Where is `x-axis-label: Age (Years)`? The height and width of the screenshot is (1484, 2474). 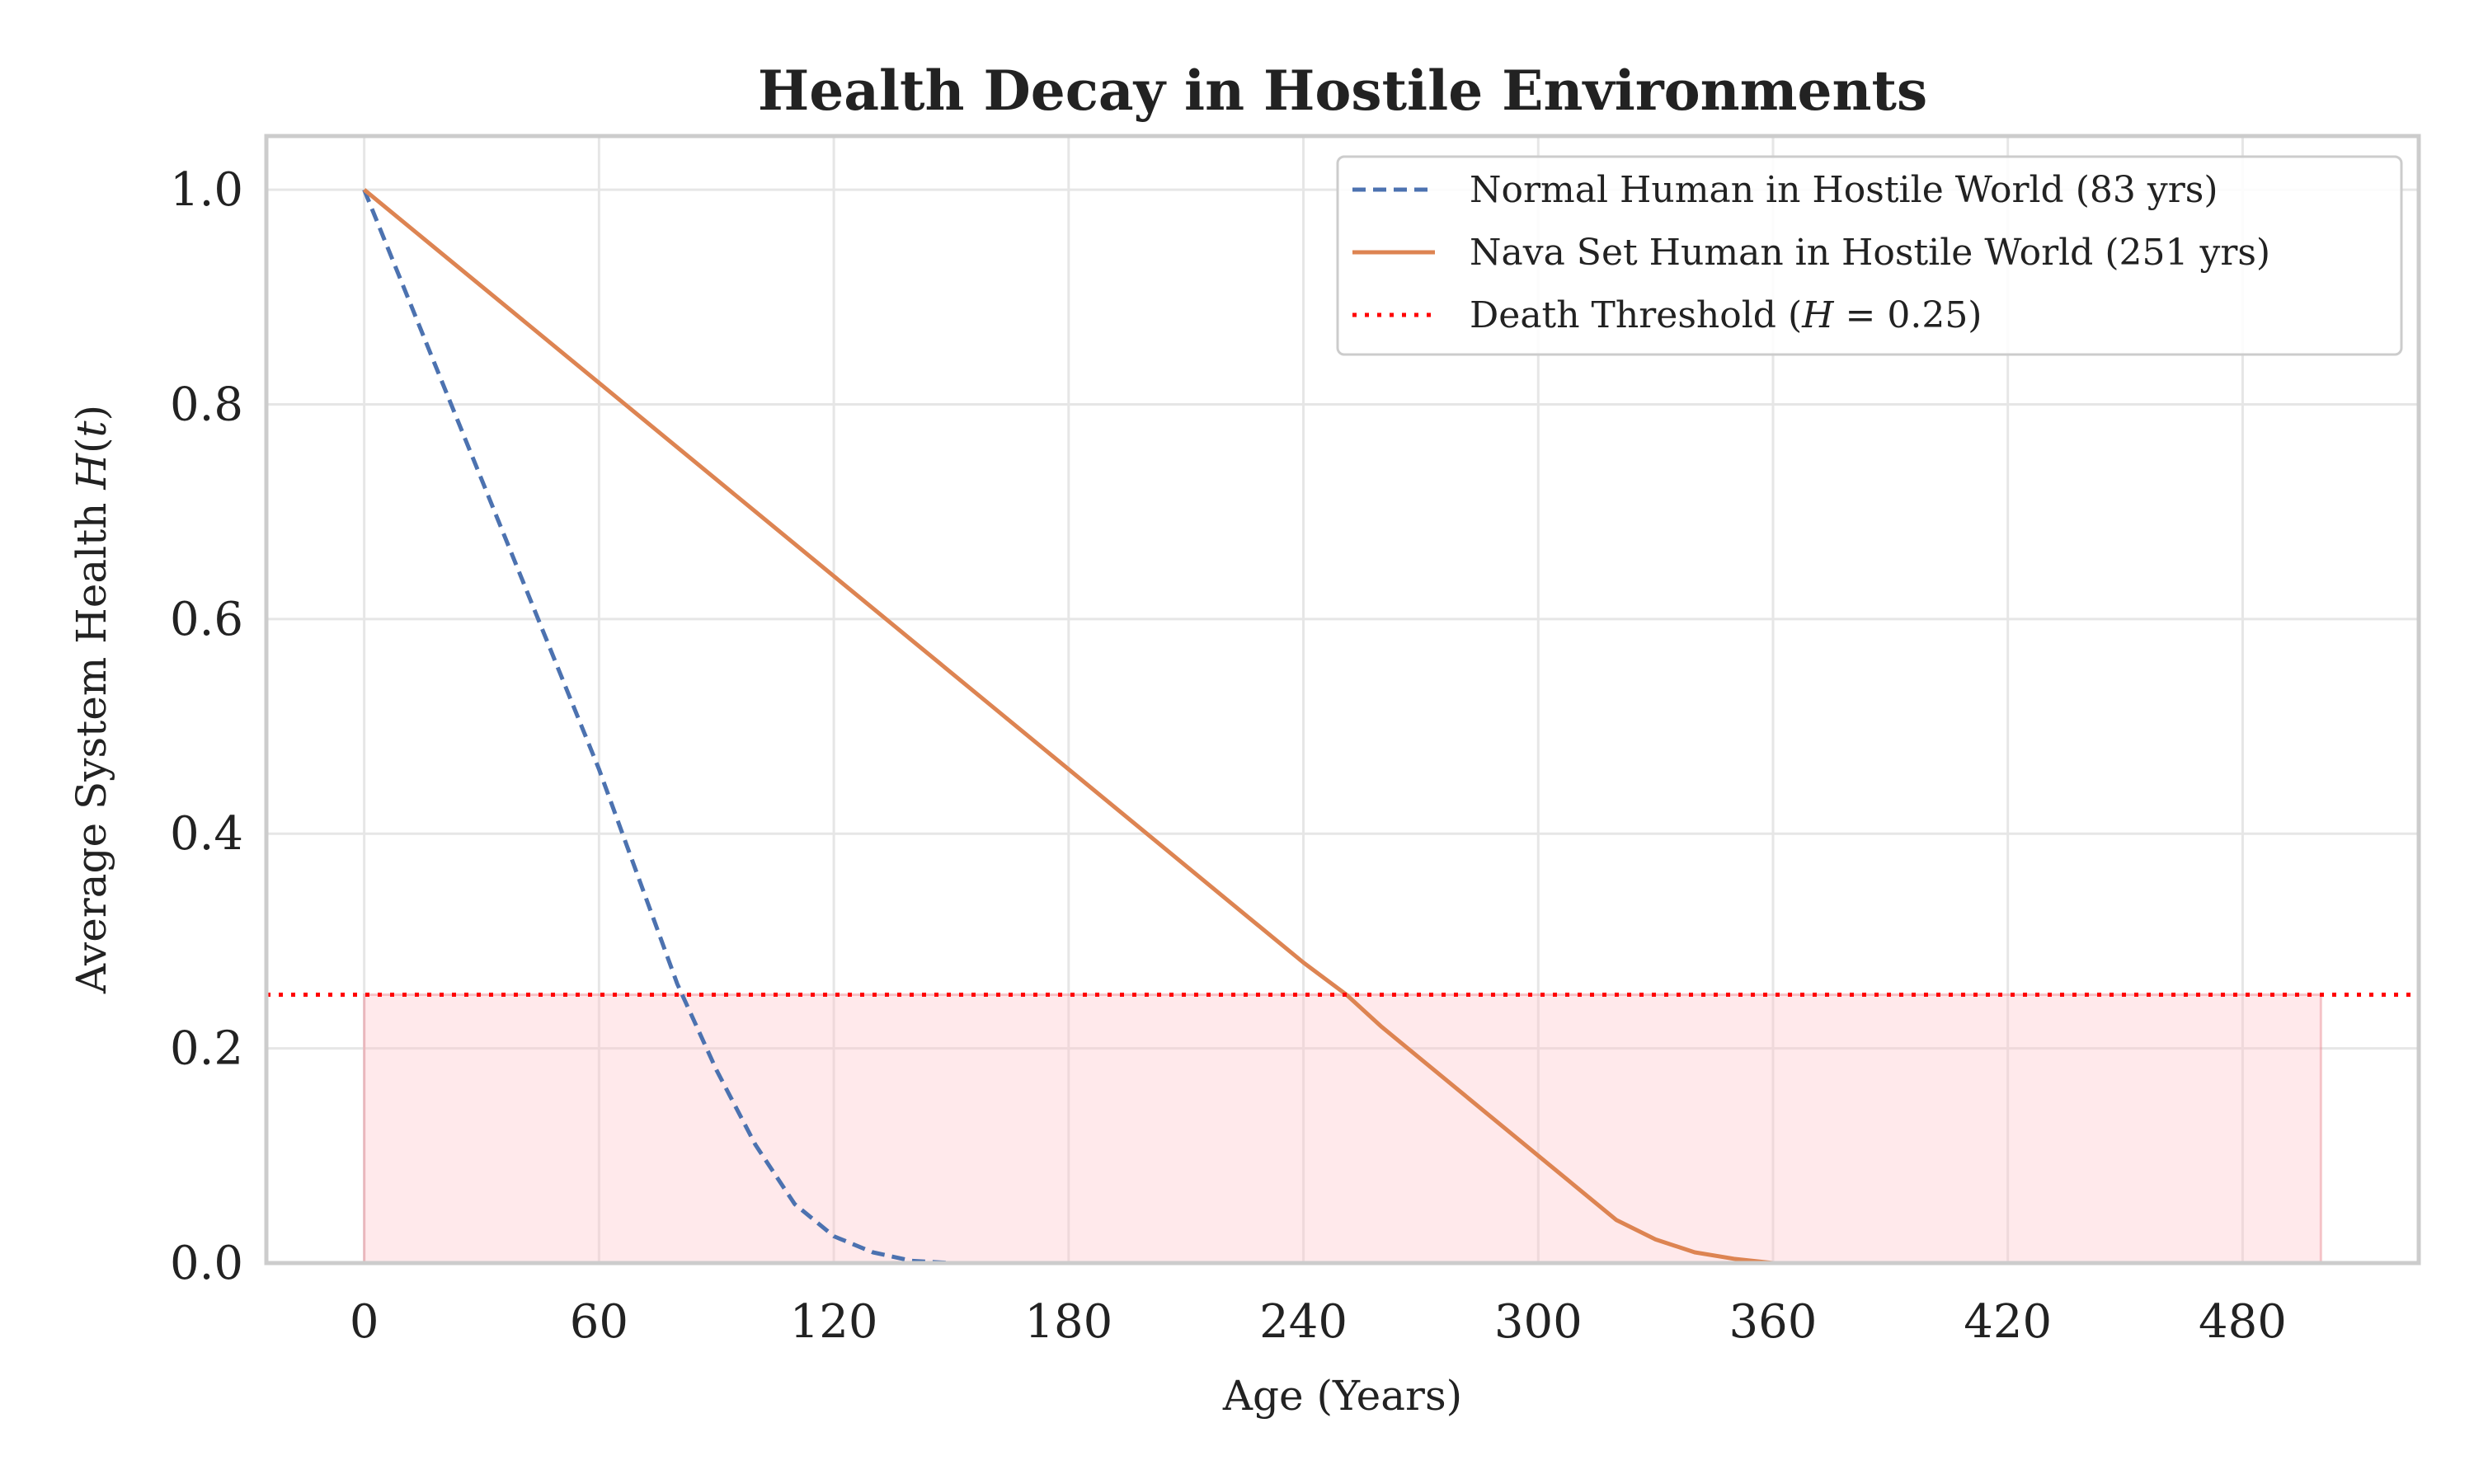
x-axis-label: Age (Years) is located at coordinates (1342, 1396).